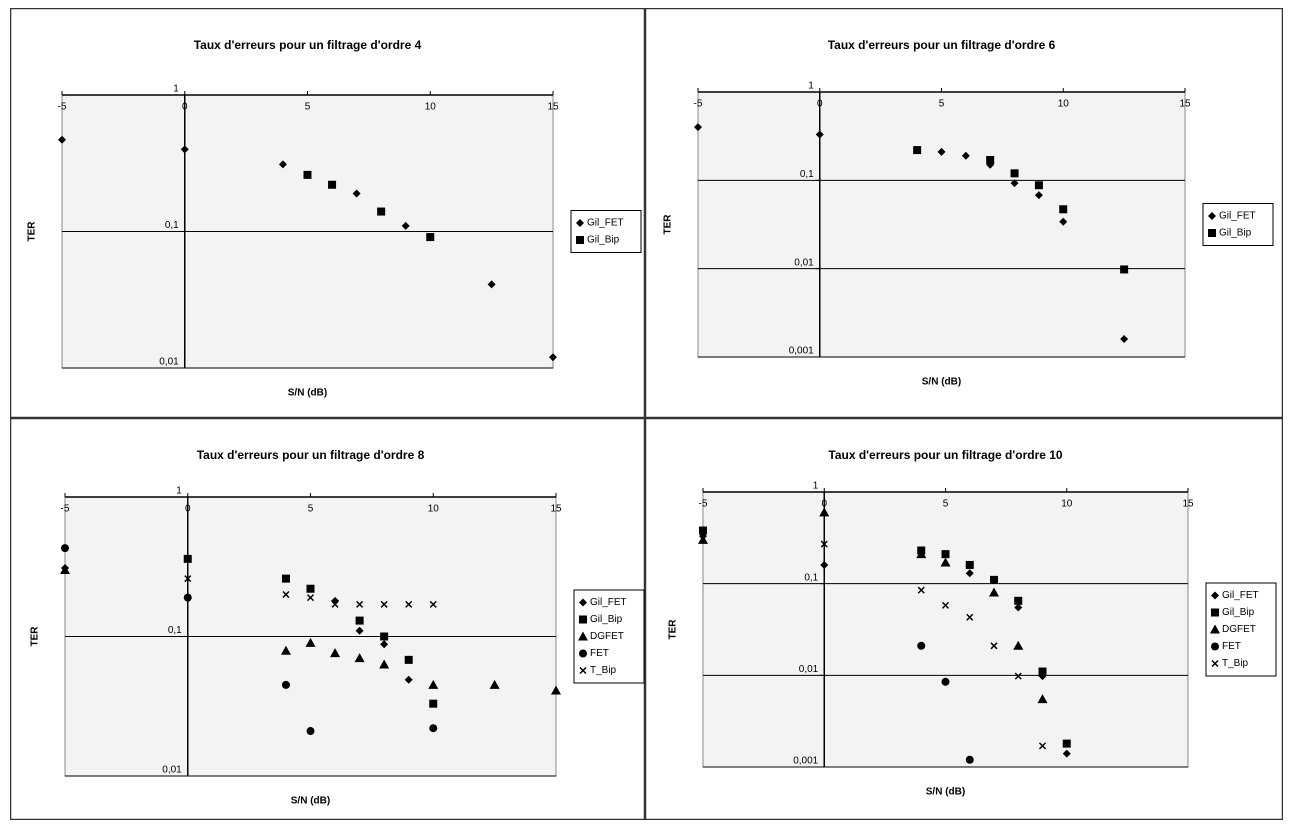 The width and height of the screenshot is (1293, 829). I want to click on x-axis-title: S/N (dB), so click(945, 792).